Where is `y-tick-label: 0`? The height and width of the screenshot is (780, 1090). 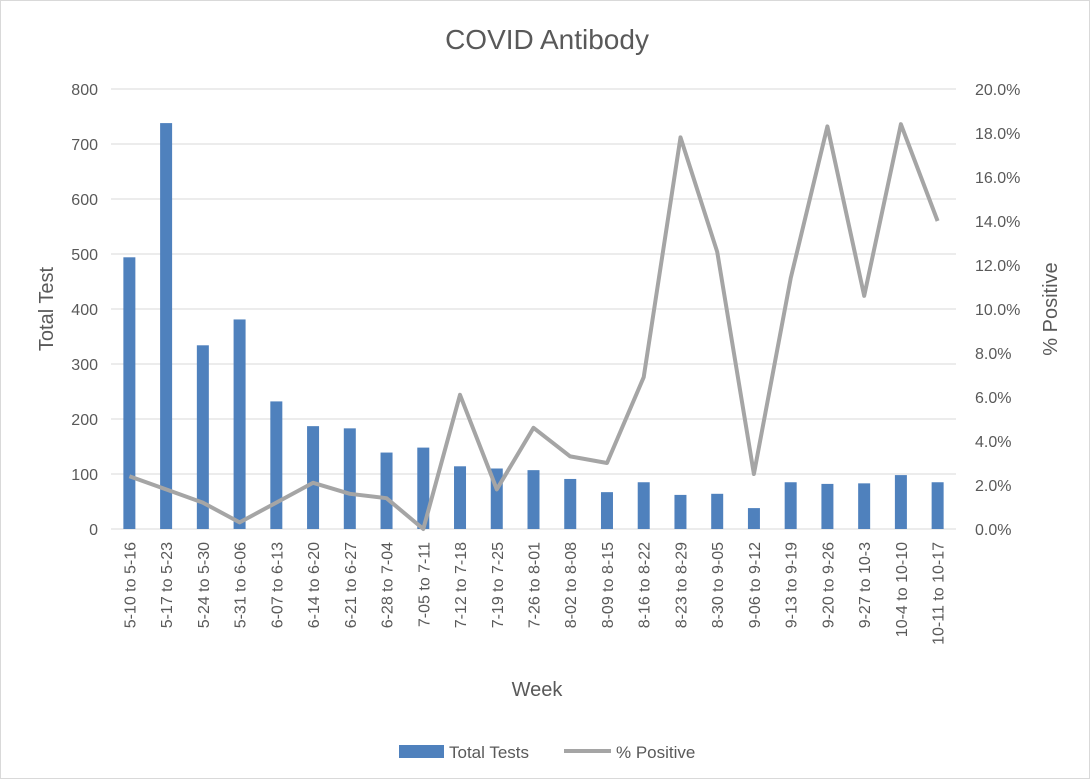 y-tick-label: 0 is located at coordinates (93, 530).